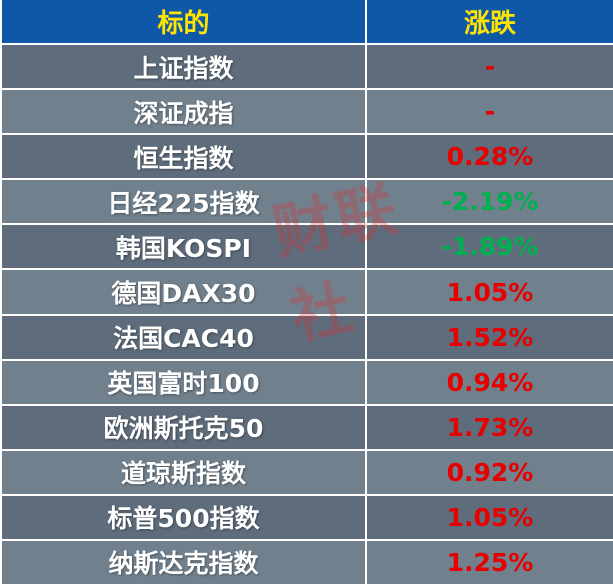 The height and width of the screenshot is (586, 613). What do you see at coordinates (183, 517) in the screenshot?
I see `index-name: 标普500指数` at bounding box center [183, 517].